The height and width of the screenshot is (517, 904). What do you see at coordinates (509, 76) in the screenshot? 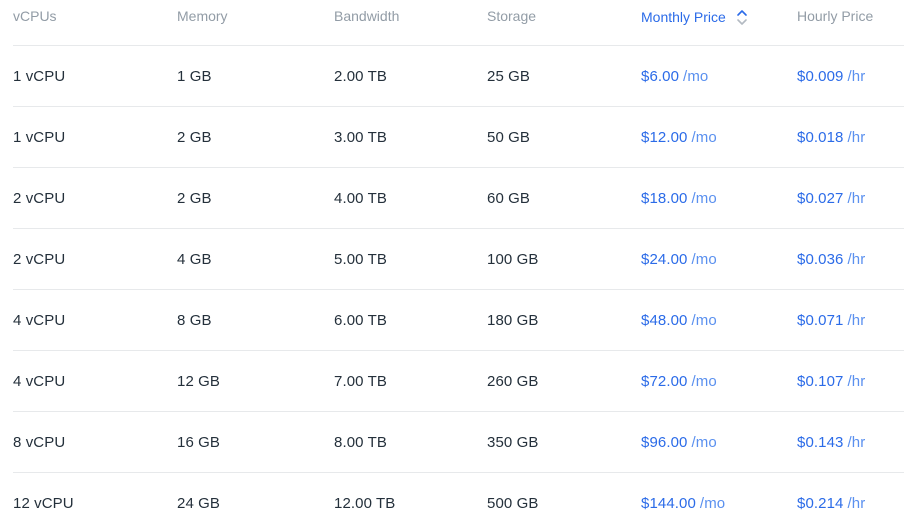
I see `cell-storage: 25 GB` at bounding box center [509, 76].